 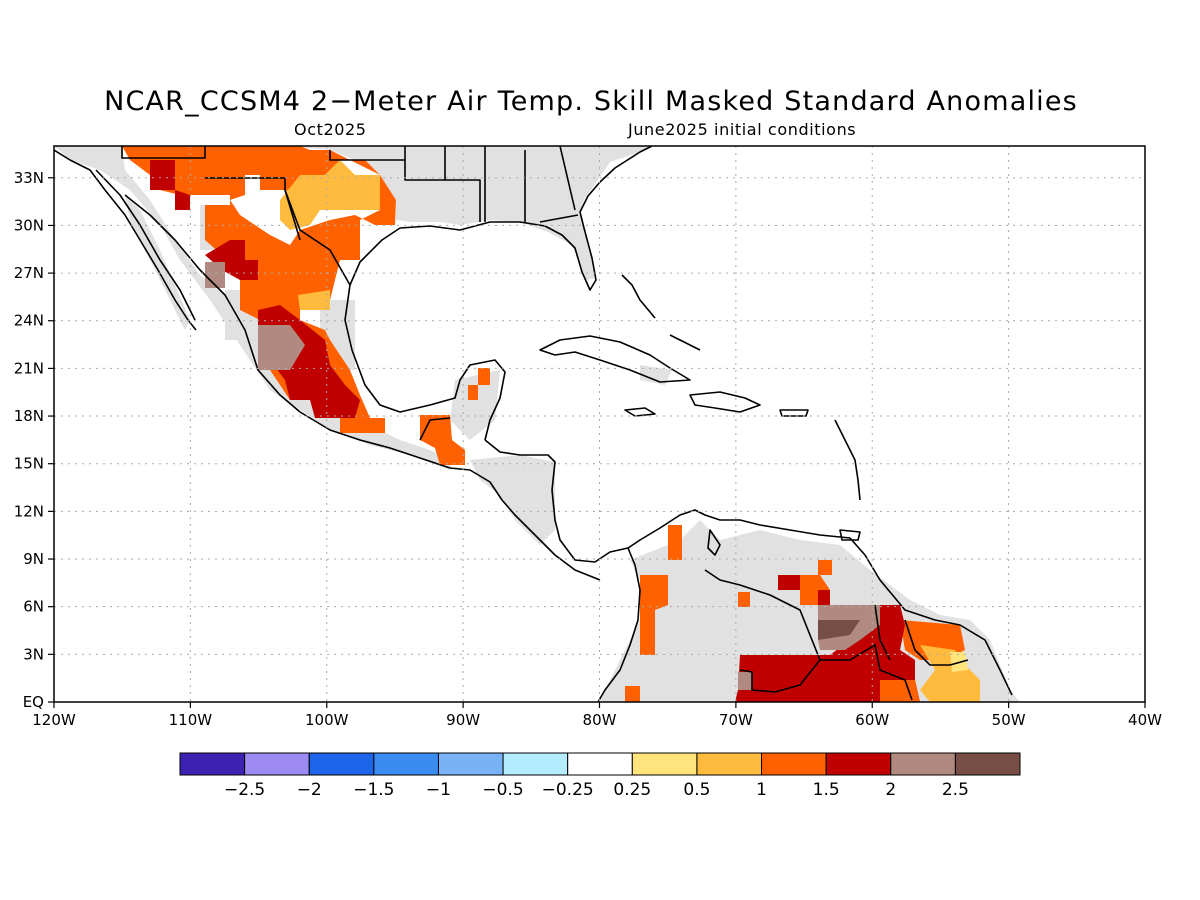 I want to click on lon-tick-label: 60W, so click(x=872, y=720).